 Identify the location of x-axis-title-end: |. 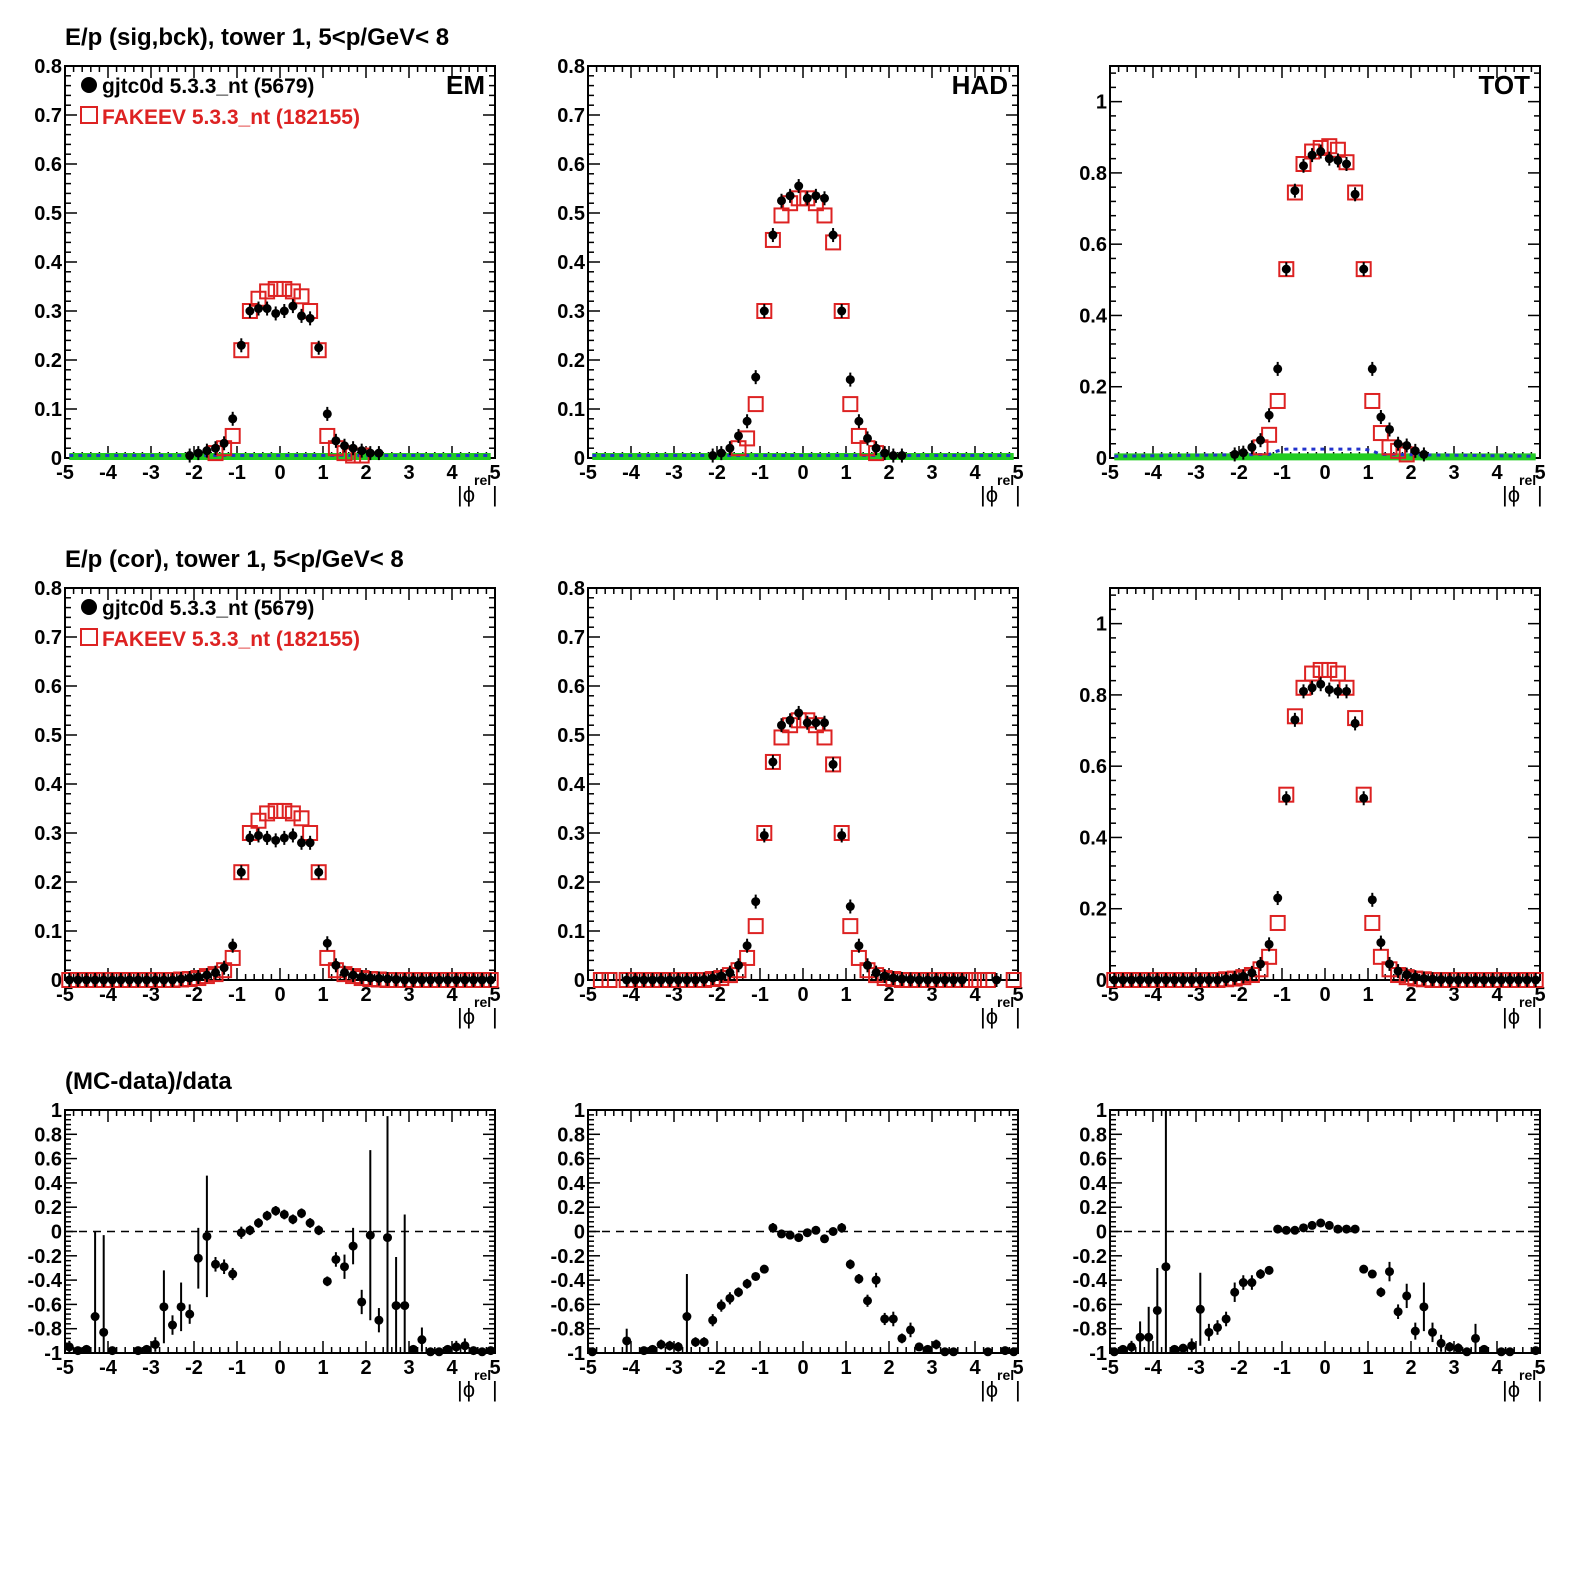
(1540, 494).